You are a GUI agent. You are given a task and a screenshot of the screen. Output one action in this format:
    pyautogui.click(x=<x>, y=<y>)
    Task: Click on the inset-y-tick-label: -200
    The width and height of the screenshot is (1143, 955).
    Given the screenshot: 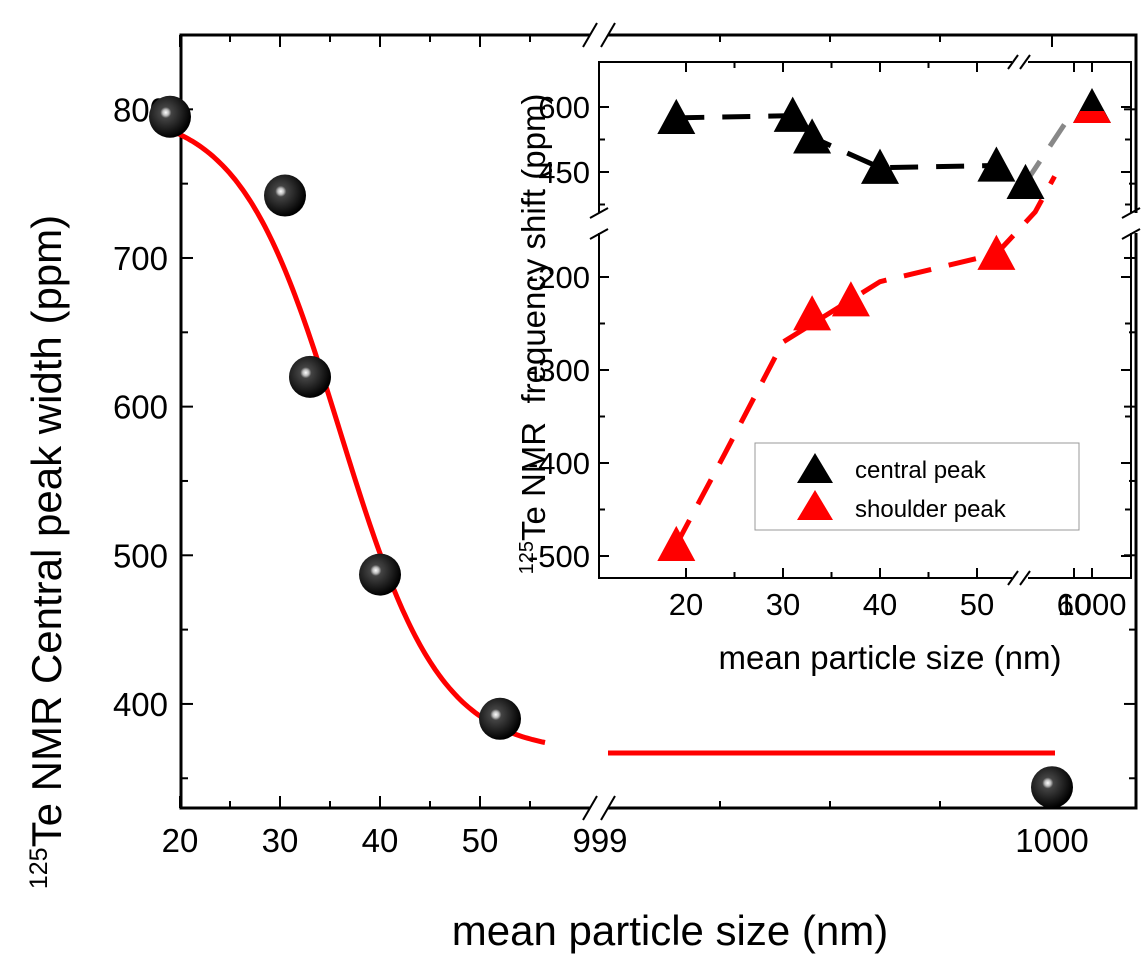 What is the action you would take?
    pyautogui.click(x=559, y=277)
    